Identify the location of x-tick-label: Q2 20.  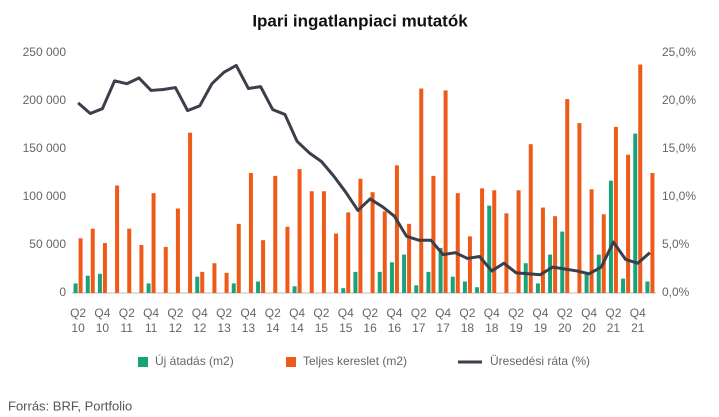
(565, 320).